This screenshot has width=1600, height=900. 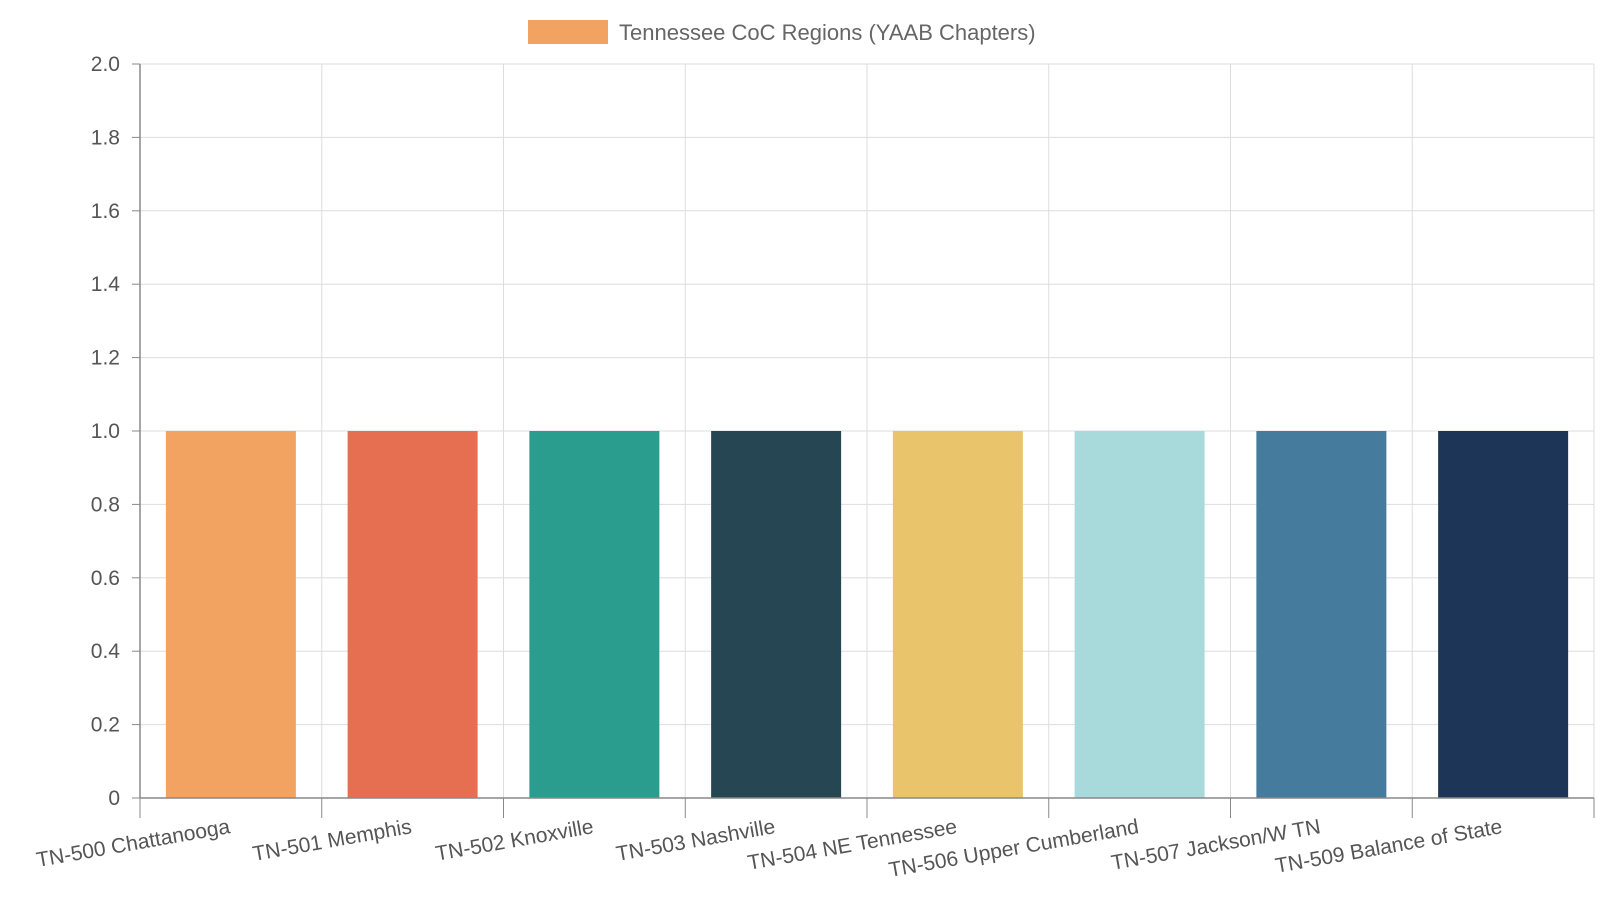 I want to click on y-tick-label: 0.8, so click(x=105, y=504).